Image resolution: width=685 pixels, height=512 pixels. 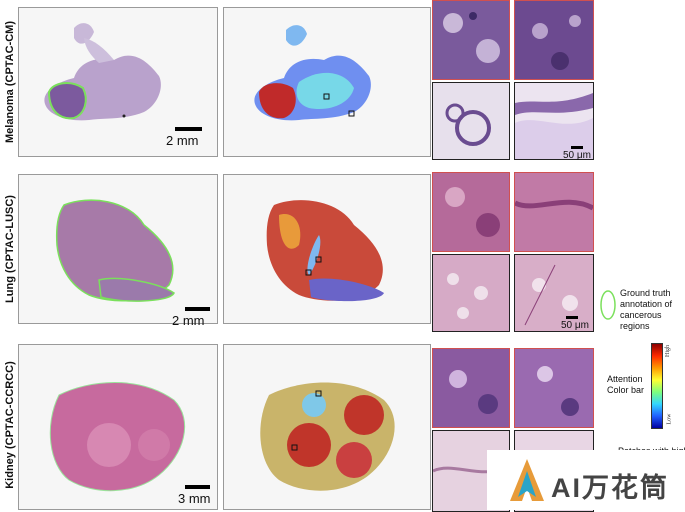 What do you see at coordinates (610, 488) in the screenshot?
I see `watermark-text: AI万花筒` at bounding box center [610, 488].